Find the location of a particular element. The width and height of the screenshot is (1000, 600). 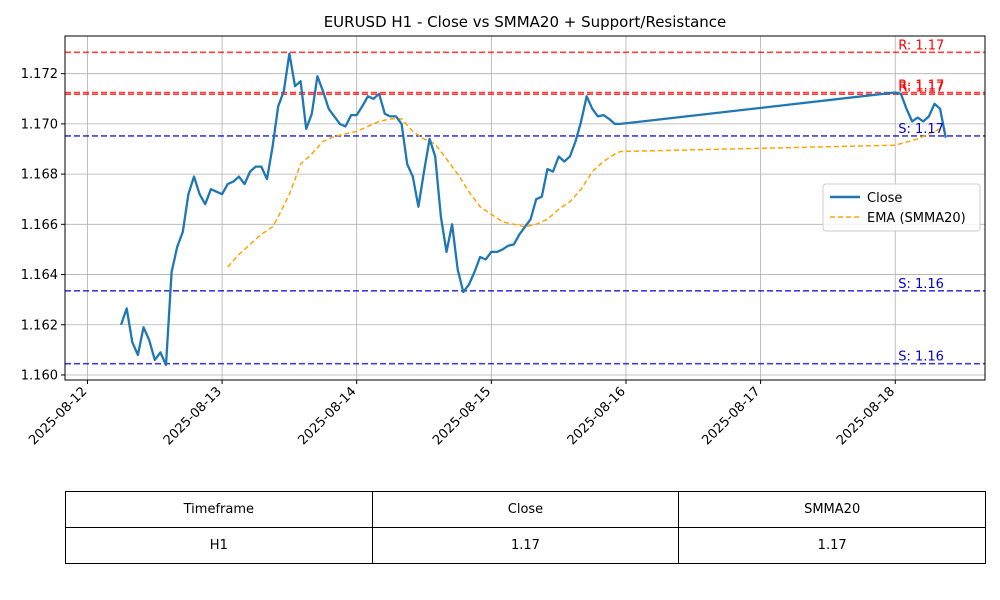

table-row: H1 1.17 1.17 is located at coordinates (525, 545).